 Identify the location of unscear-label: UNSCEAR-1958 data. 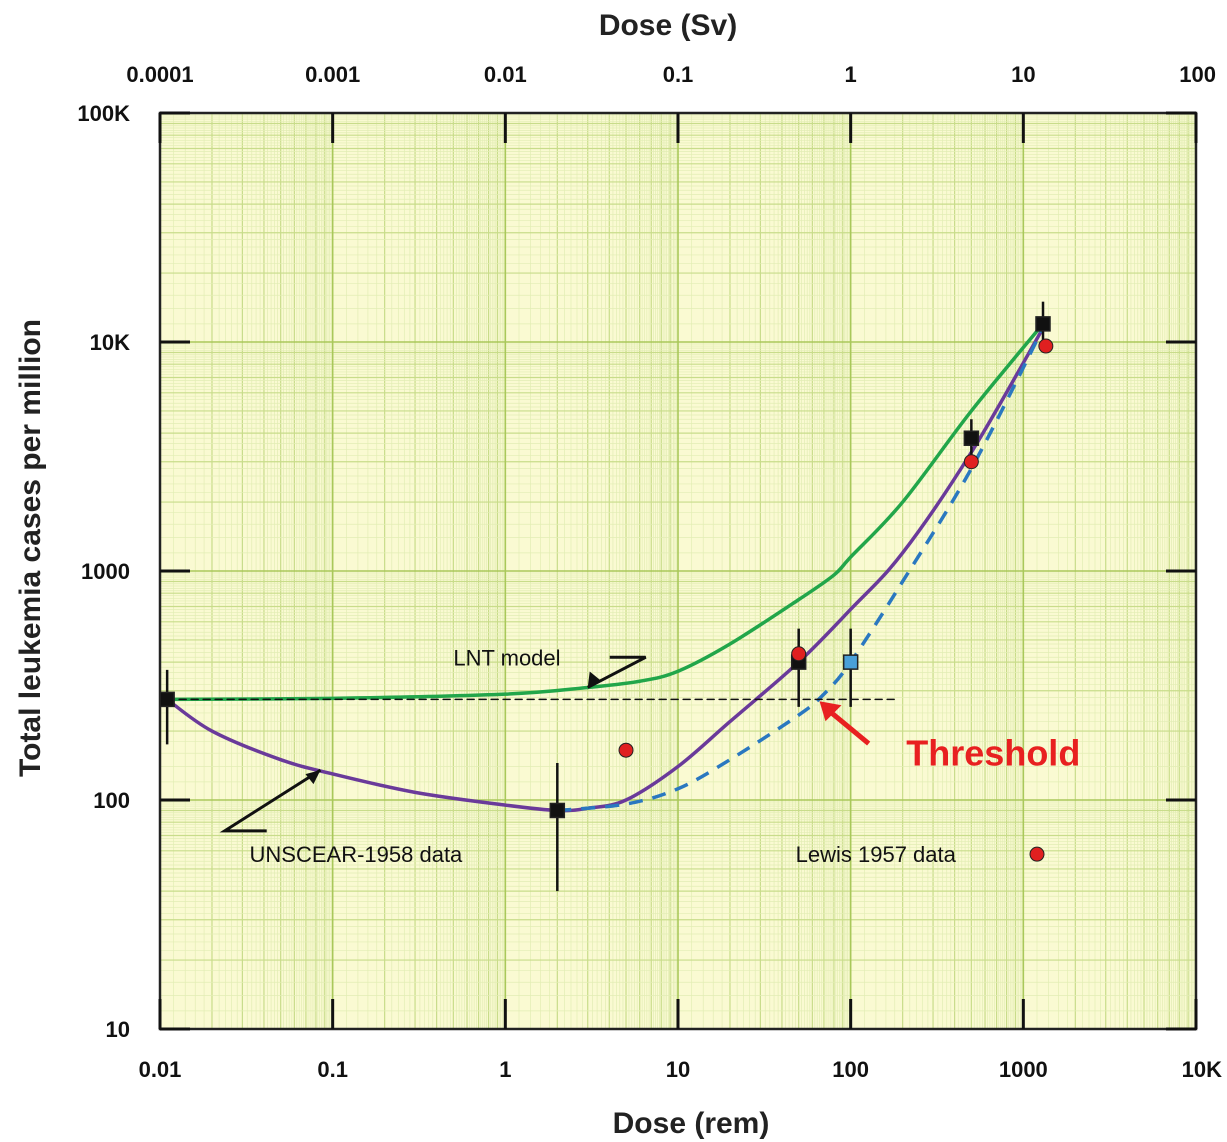
(357, 854).